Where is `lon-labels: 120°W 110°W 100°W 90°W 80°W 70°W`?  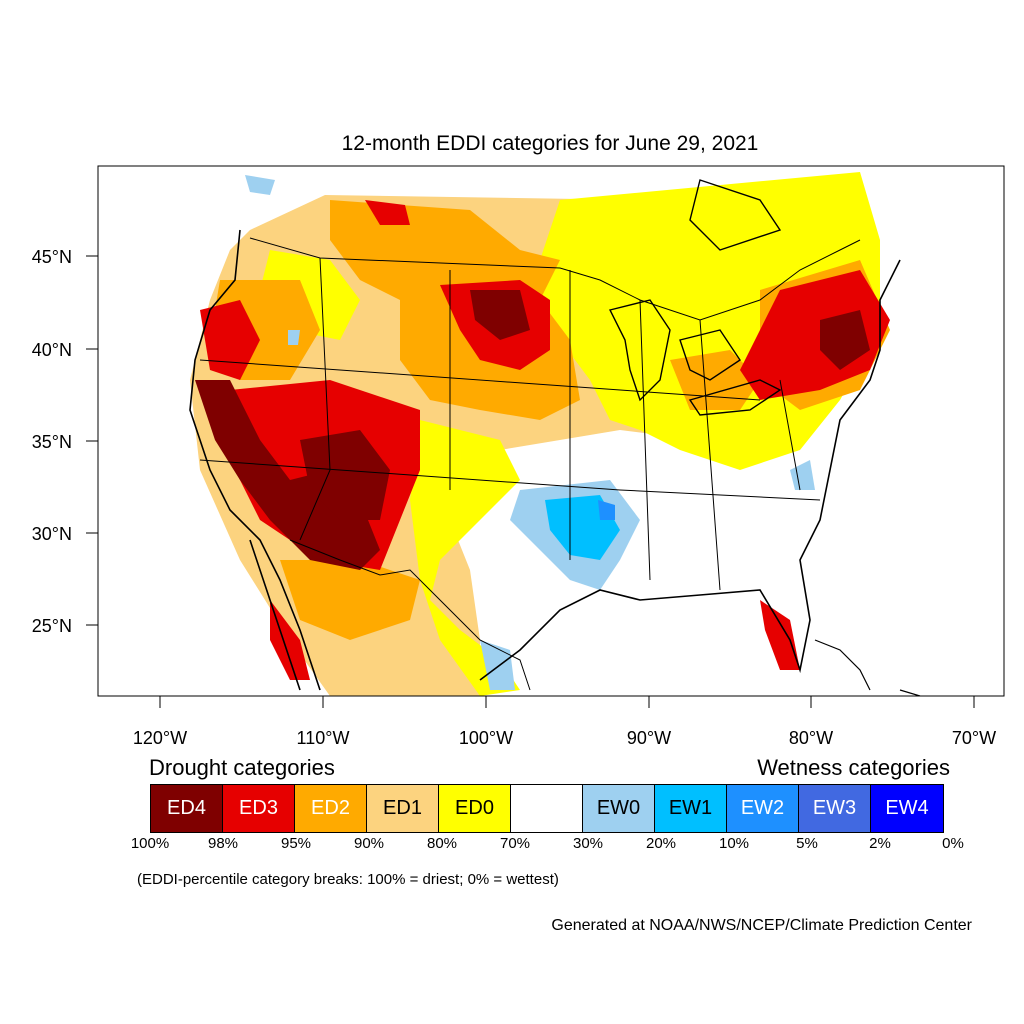
lon-labels: 120°W 110°W 100°W 90°W 80°W 70°W is located at coordinates (564, 738).